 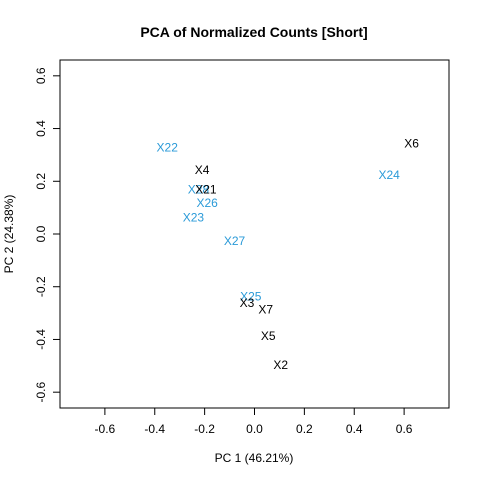 I want to click on point-label-x23: X23, so click(x=194, y=217).